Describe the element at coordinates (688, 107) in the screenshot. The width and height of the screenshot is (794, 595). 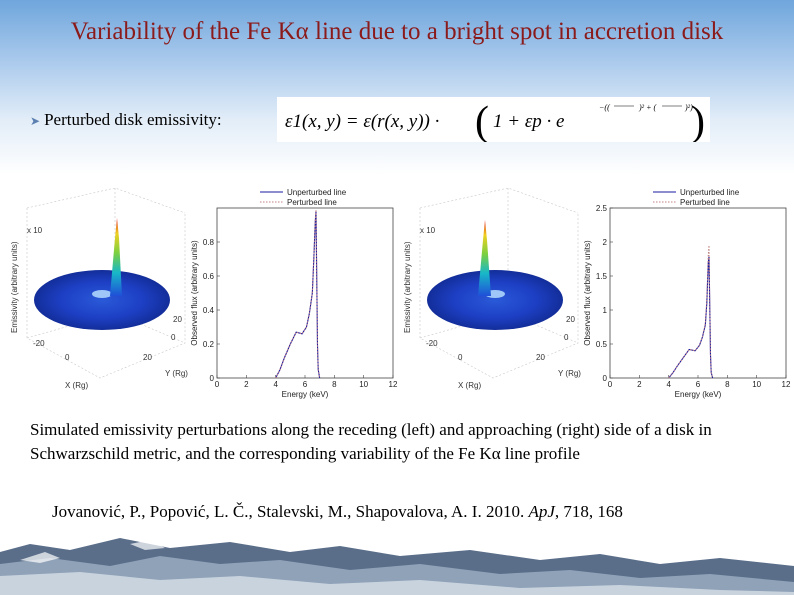
I see `svg-text: )²)` at that location.